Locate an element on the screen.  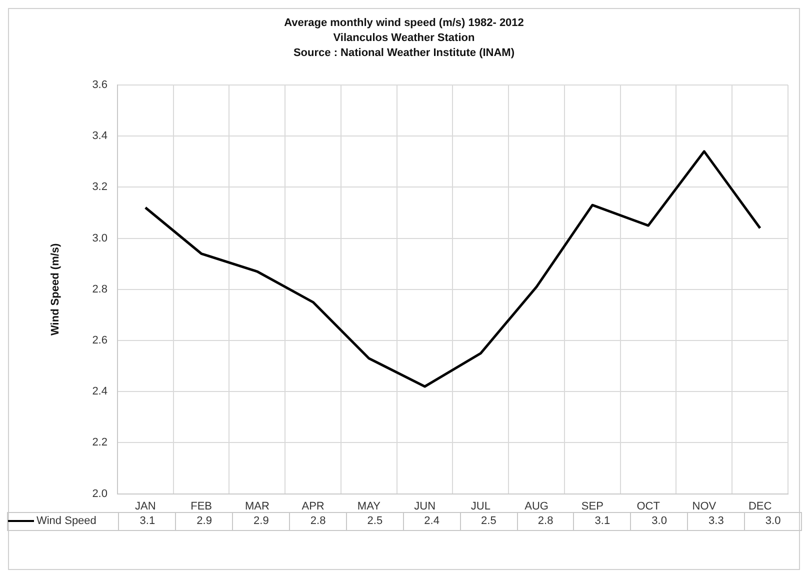
y-tick-label: 2.4 is located at coordinates (100, 392).